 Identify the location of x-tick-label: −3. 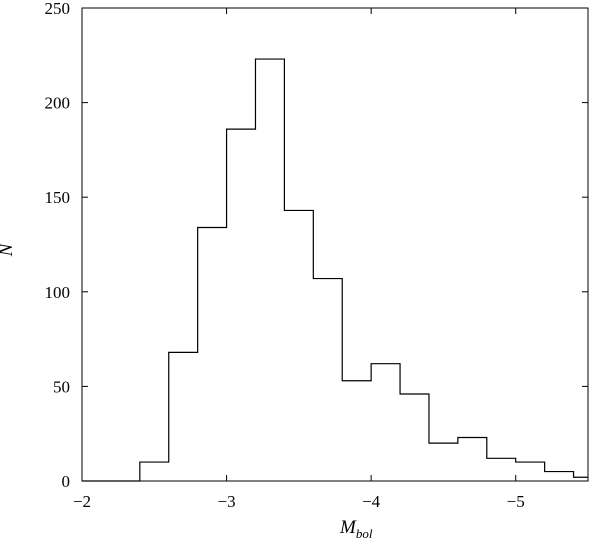
(227, 501).